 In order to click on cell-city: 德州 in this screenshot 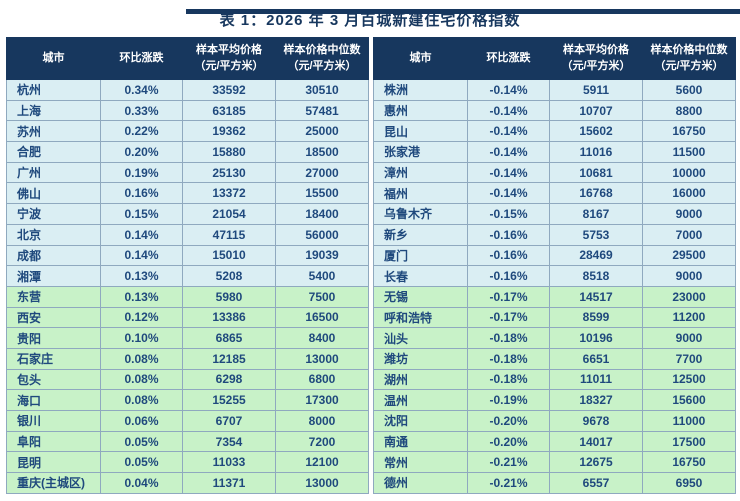, I will do `click(420, 483)`.